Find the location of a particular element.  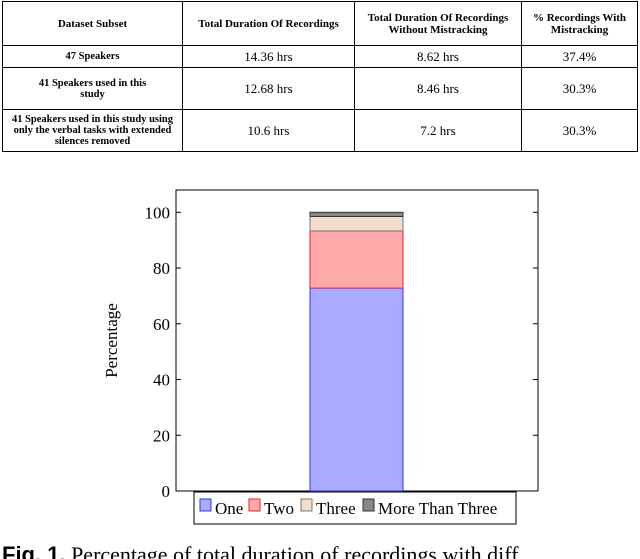

y-tick-label: 40 is located at coordinates (161, 380).